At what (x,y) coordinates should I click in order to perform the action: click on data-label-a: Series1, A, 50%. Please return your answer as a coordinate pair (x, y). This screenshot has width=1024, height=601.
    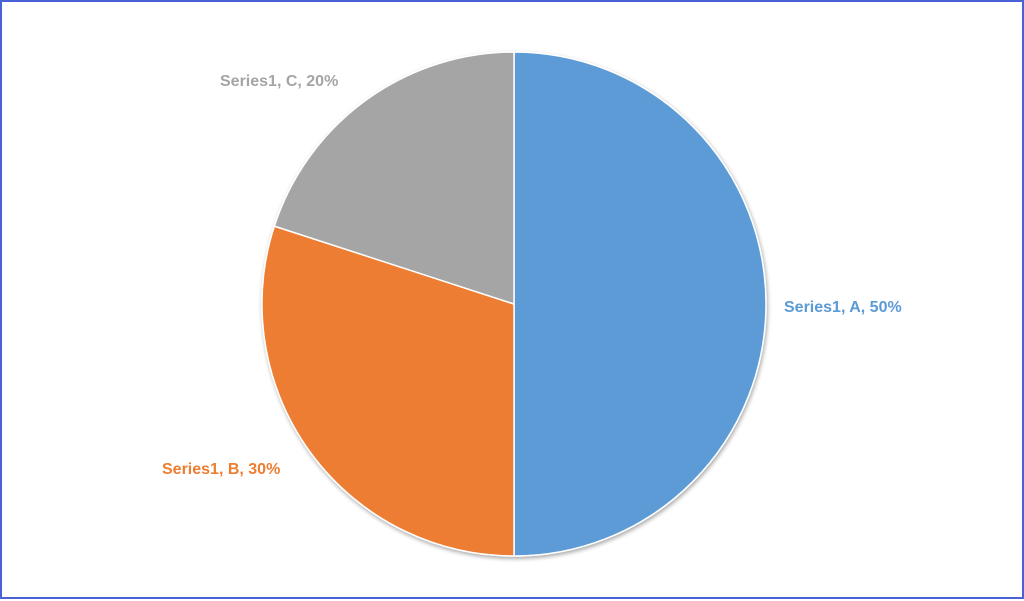
    Looking at the image, I should click on (843, 307).